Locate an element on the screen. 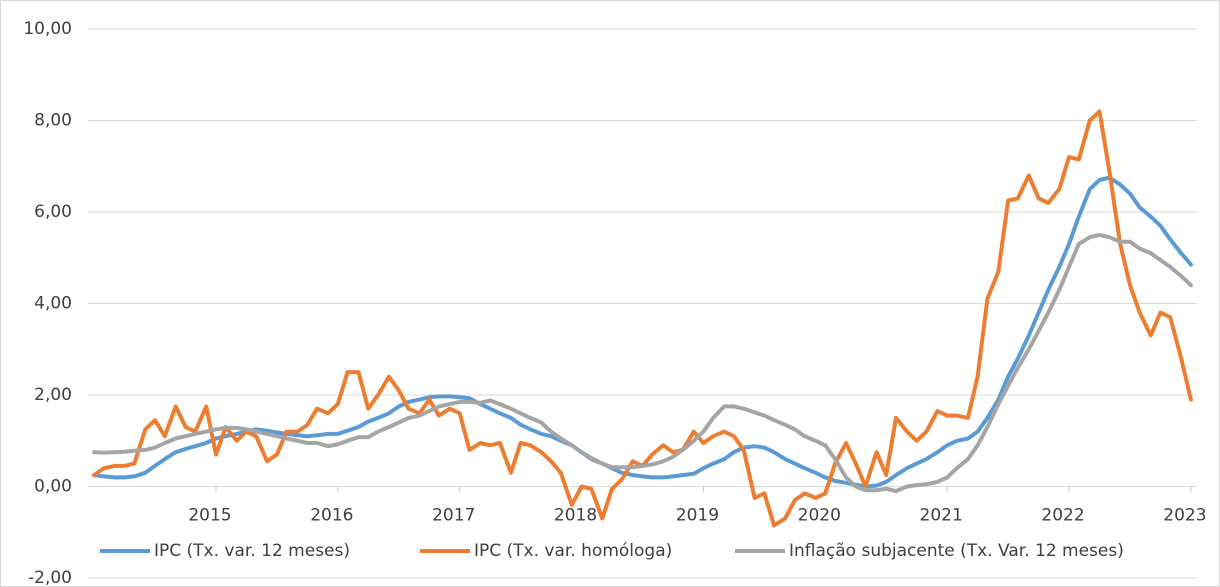 This screenshot has width=1220, height=587. x-tick-label: 2017 is located at coordinates (453, 516).